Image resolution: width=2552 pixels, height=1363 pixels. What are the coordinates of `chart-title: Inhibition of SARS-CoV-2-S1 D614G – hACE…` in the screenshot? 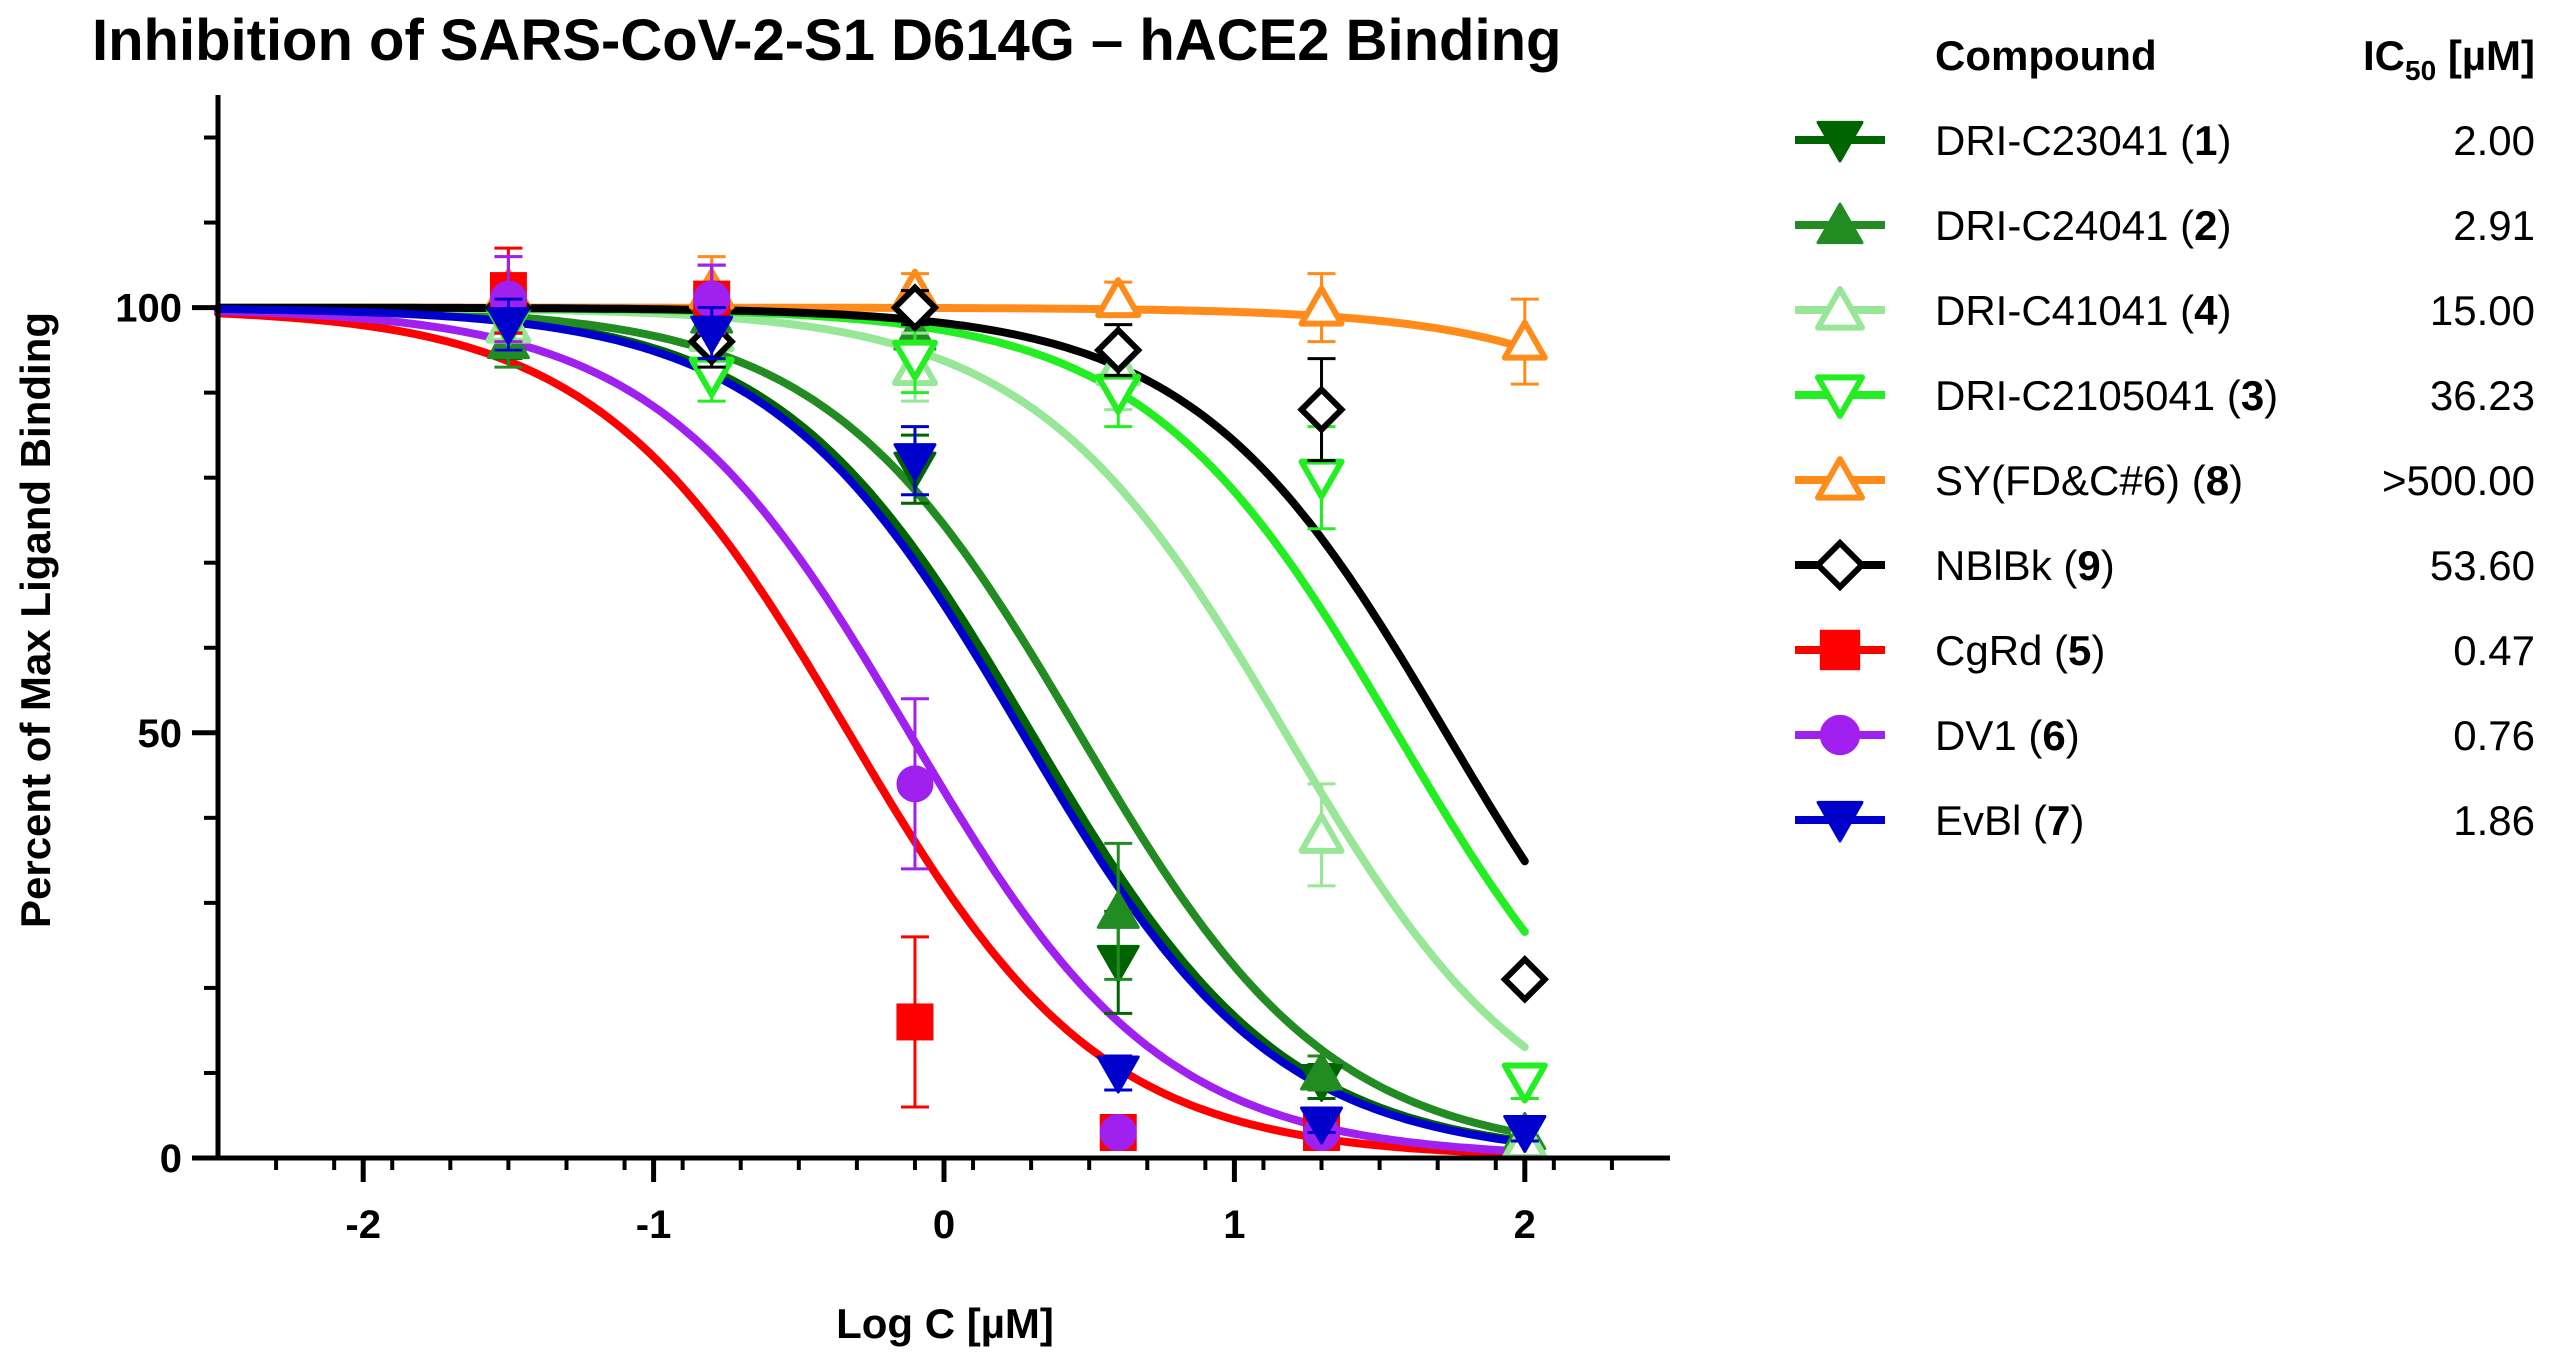 It's located at (826, 40).